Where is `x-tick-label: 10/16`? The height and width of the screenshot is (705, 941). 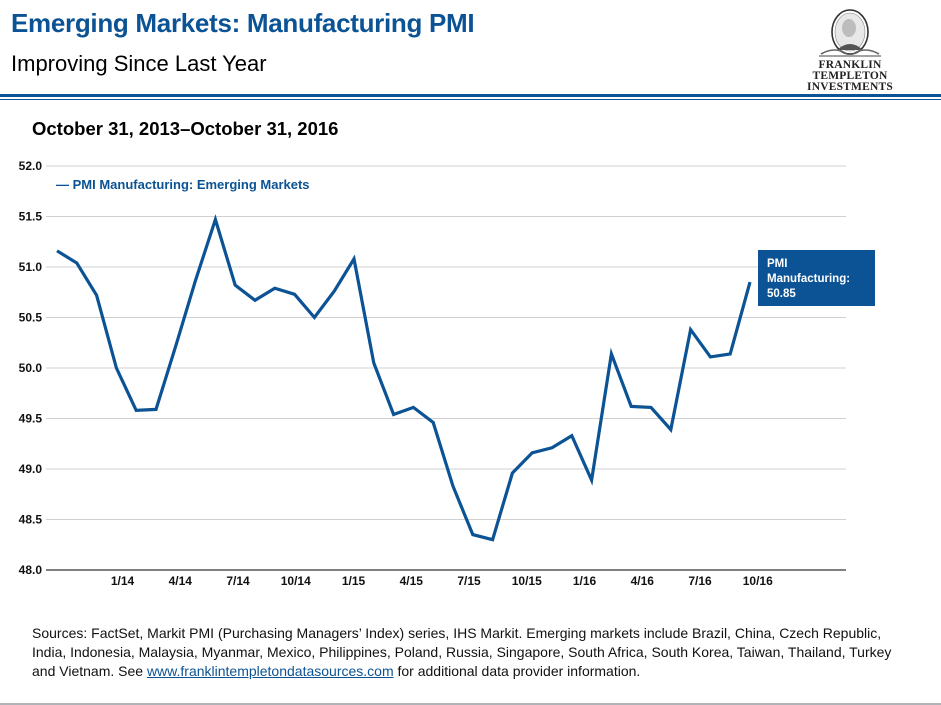
x-tick-label: 10/16 is located at coordinates (758, 581).